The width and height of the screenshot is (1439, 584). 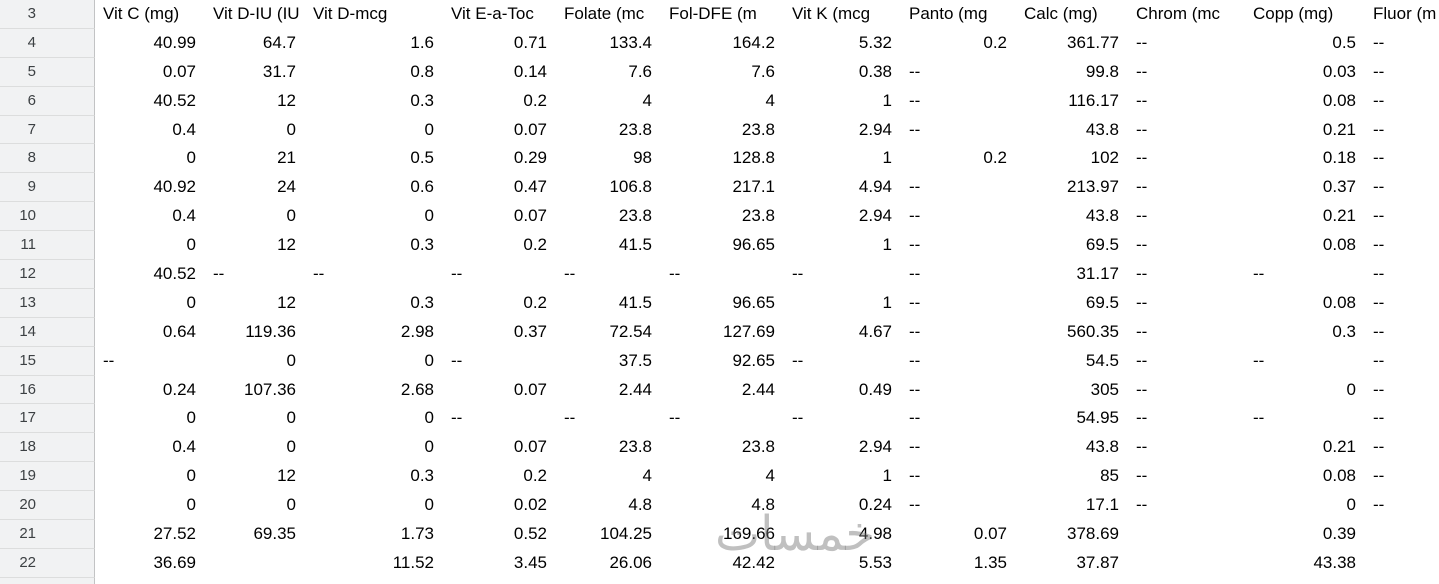 I want to click on cell: 31.17, so click(x=1097, y=274).